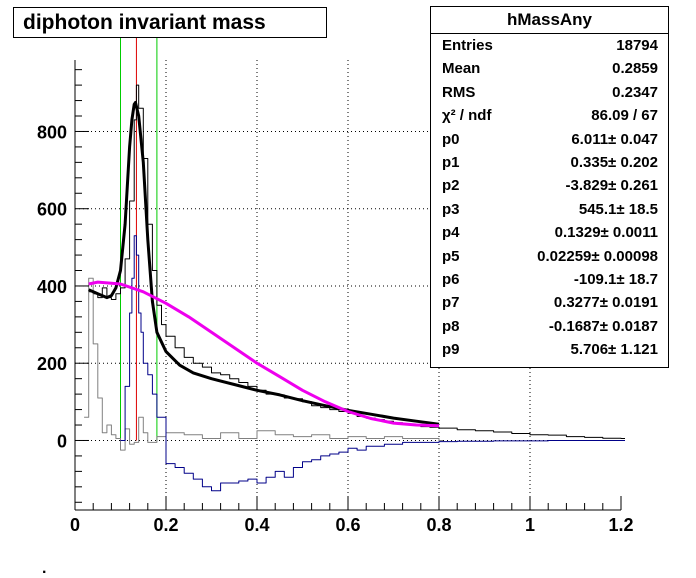 This screenshot has height=578, width=696. Describe the element at coordinates (451, 326) in the screenshot. I see `stat-key: p8` at that location.